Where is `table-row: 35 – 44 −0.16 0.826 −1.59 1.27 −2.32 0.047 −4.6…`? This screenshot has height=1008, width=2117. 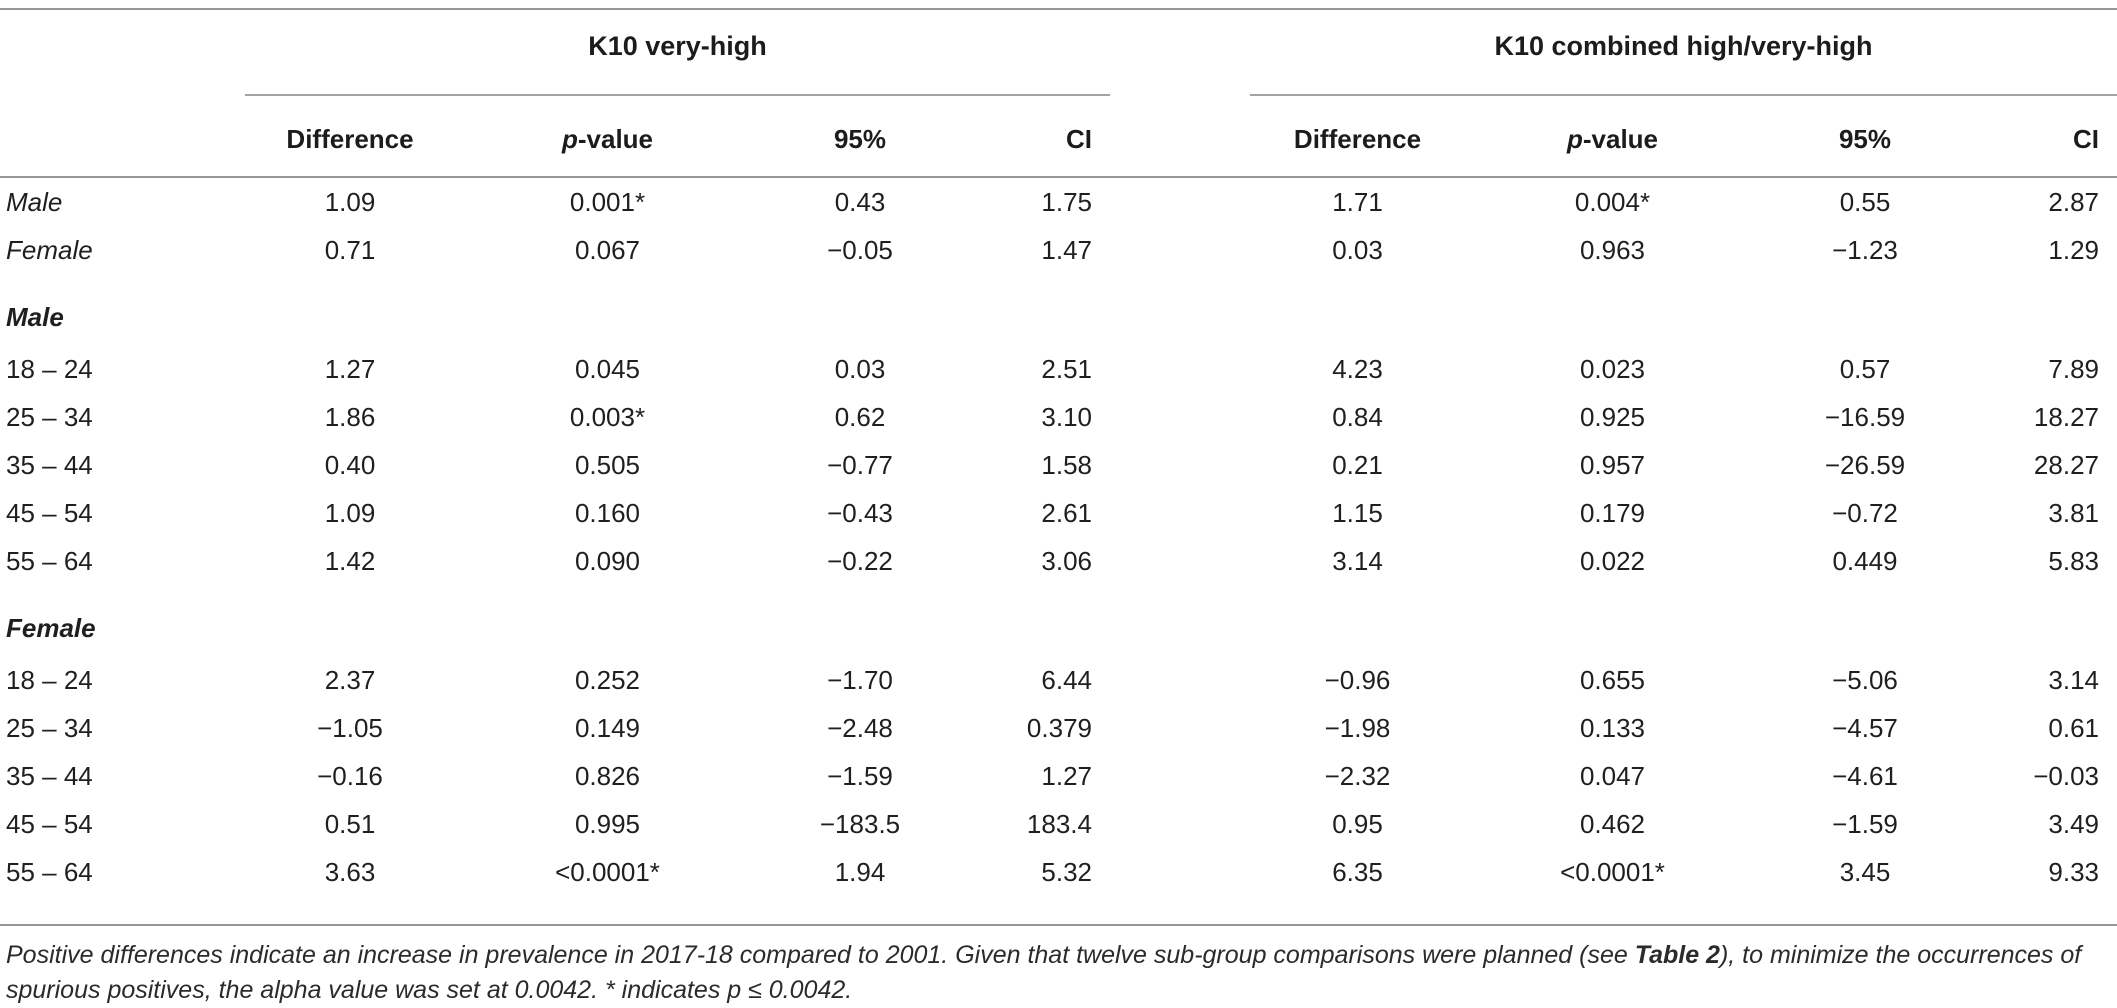
table-row: 35 – 44 −0.16 0.826 −1.59 1.27 −2.32 0.047 −4.6… is located at coordinates (1058, 776).